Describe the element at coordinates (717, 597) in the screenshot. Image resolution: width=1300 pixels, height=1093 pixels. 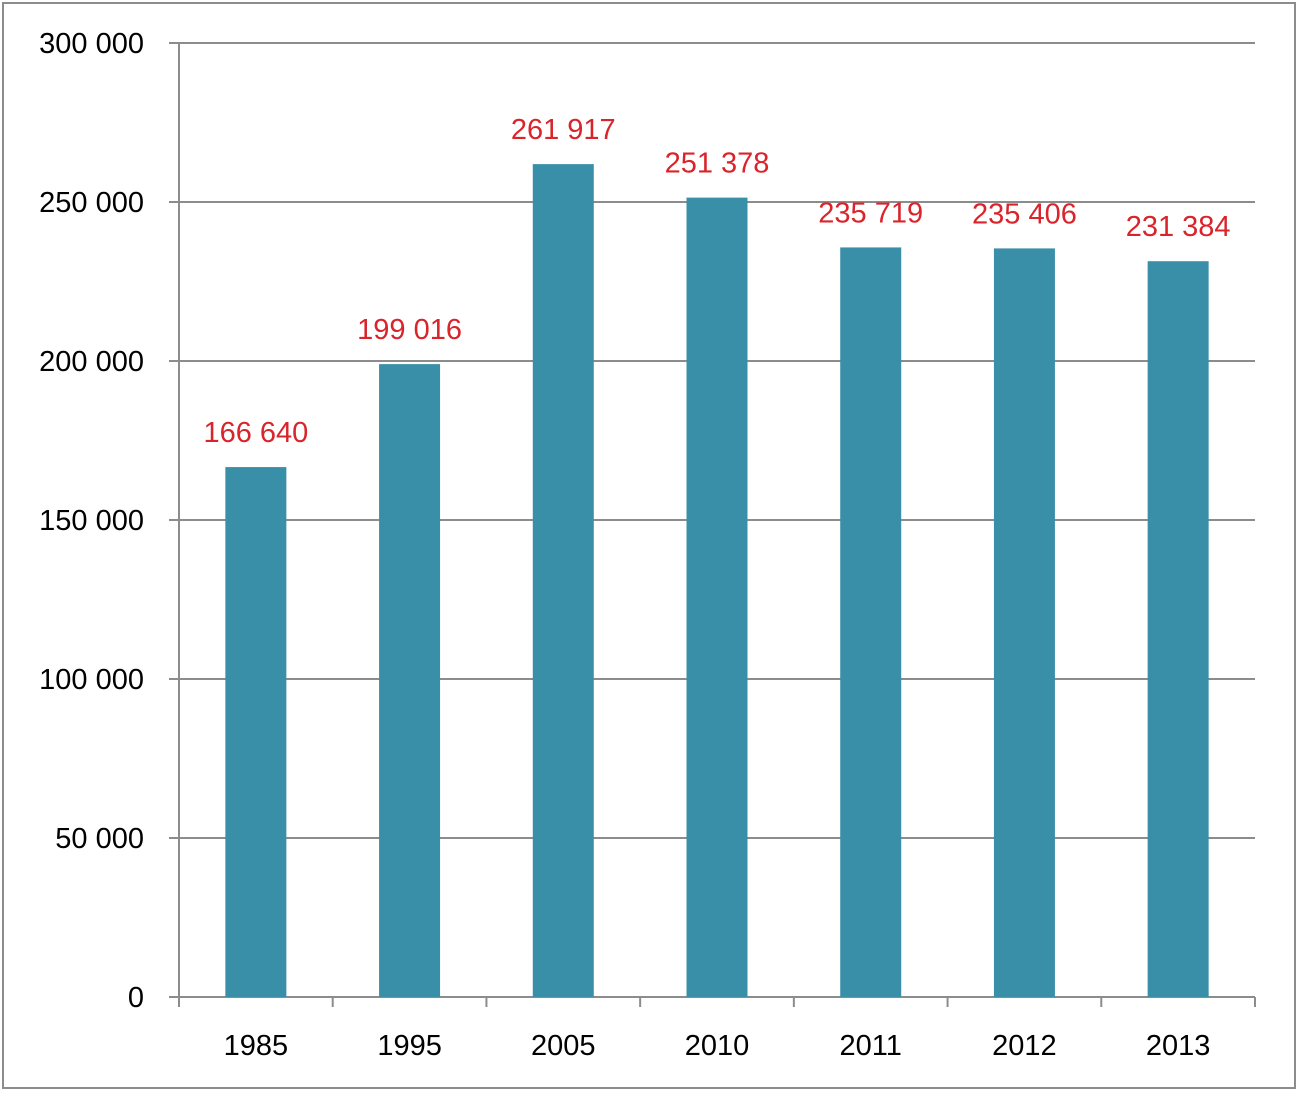
I see `bar-2010` at that location.